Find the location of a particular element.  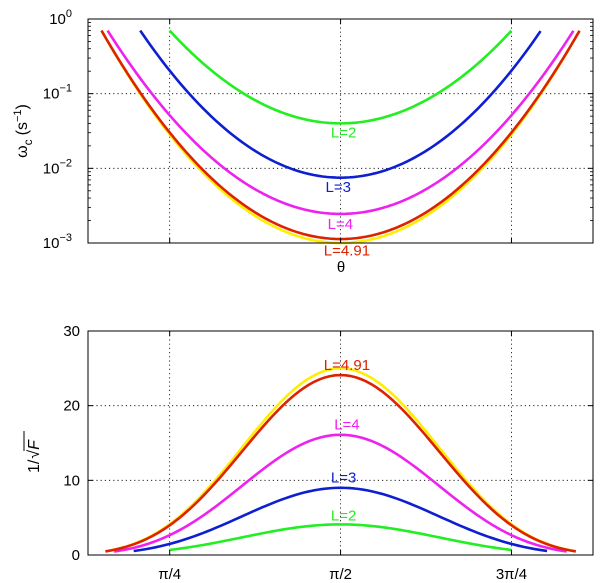

top-y-tick-label: 10⁰ is located at coordinates (60, 18).